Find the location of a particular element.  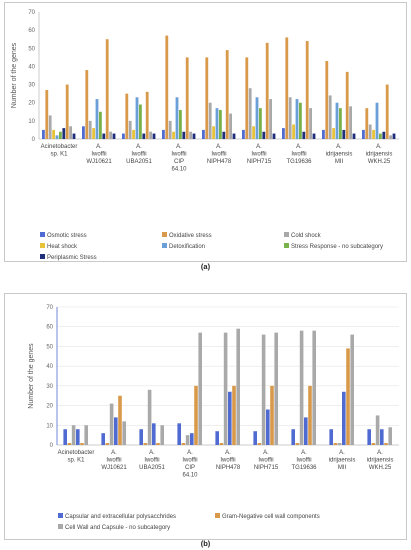

panel-b-label: (b) is located at coordinates (205, 543).